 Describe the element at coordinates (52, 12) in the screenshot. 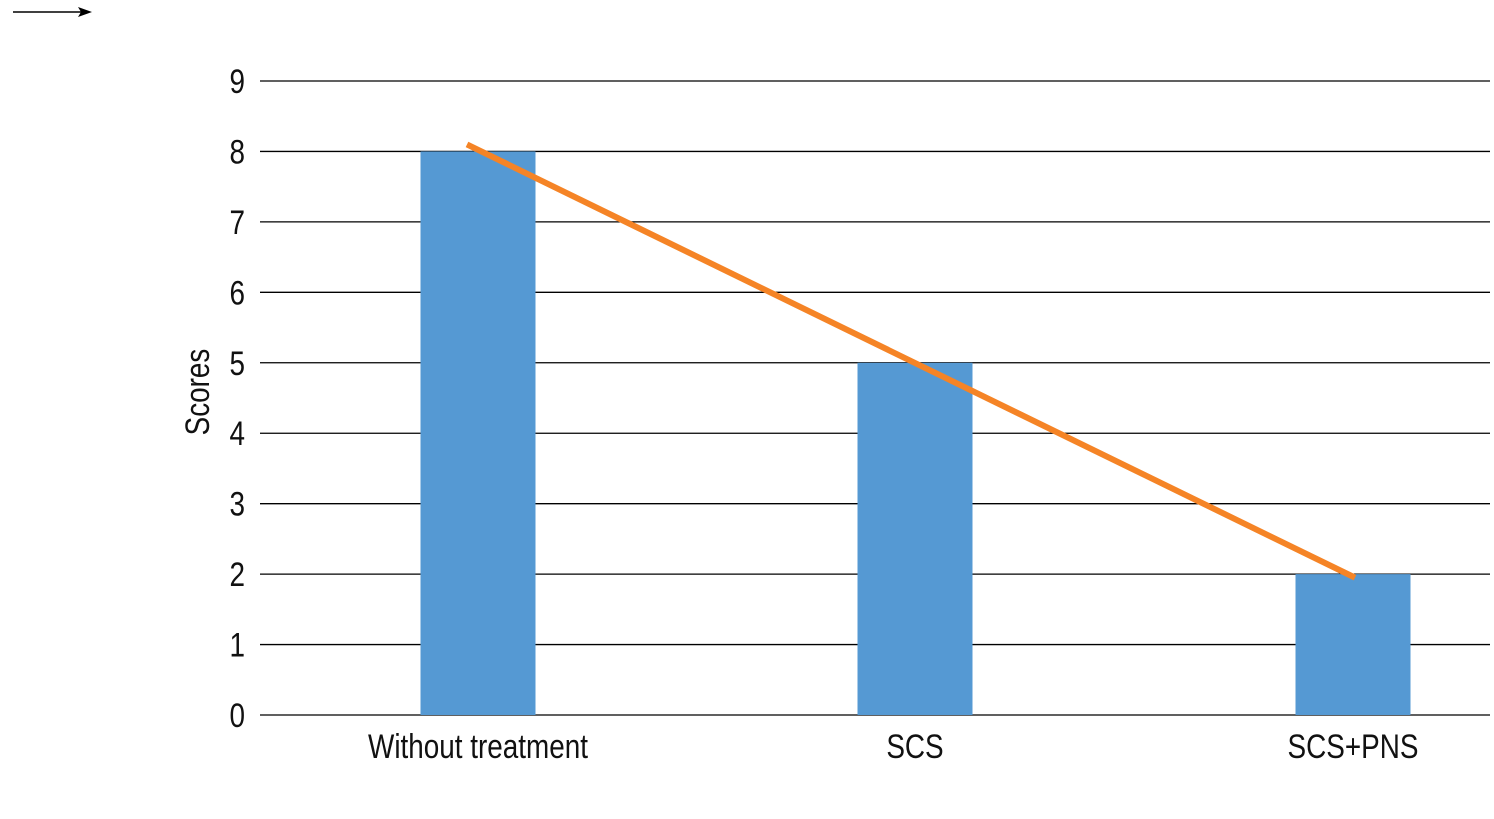

I see `corner-arrow-icon` at that location.